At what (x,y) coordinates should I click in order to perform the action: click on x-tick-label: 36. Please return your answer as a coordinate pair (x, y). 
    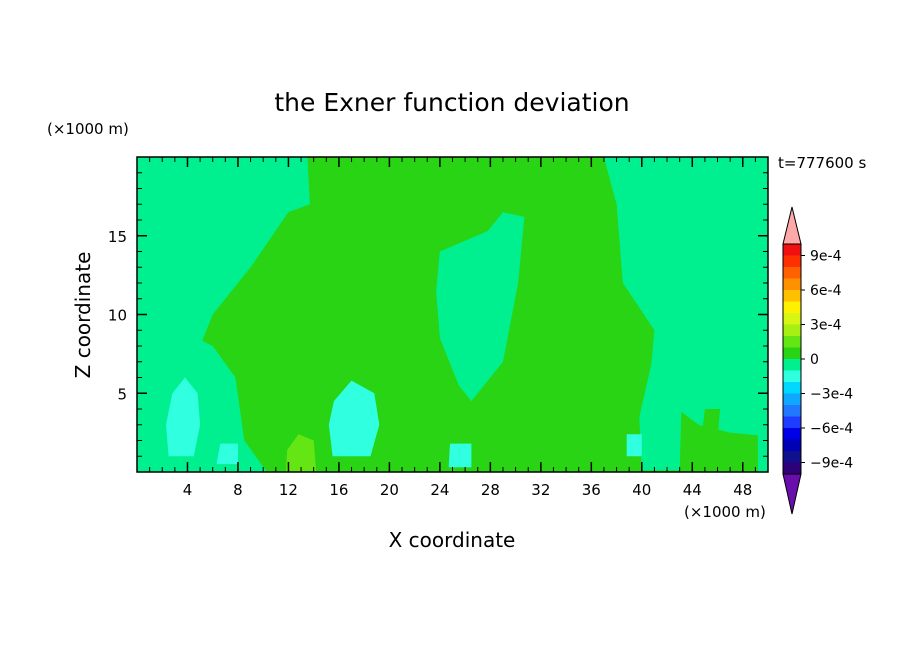
    Looking at the image, I should click on (591, 490).